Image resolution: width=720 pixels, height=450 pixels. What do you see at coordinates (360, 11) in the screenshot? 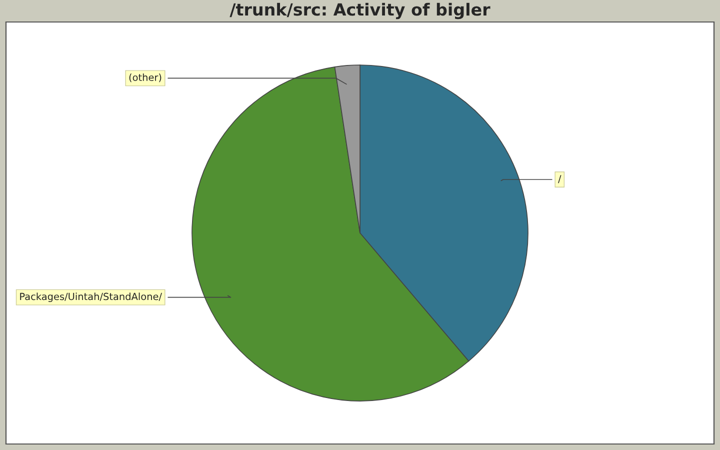
I see `chart-title: /trunk/src: Activity of bigler` at bounding box center [360, 11].